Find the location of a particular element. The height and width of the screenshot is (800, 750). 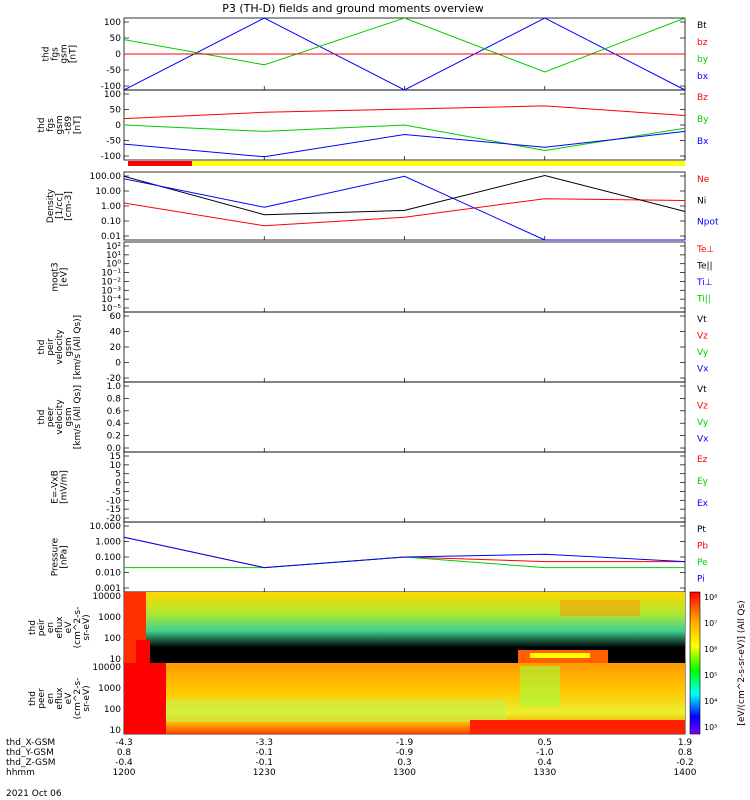

y-axis-label: [nPa] is located at coordinates (65, 556).